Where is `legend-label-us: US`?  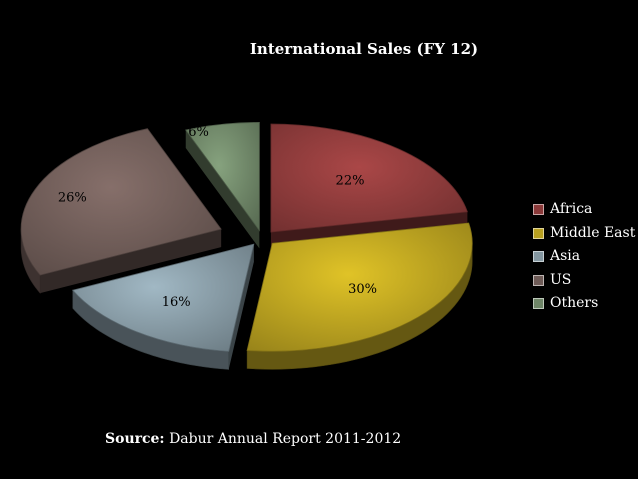
legend-label-us: US is located at coordinates (561, 279).